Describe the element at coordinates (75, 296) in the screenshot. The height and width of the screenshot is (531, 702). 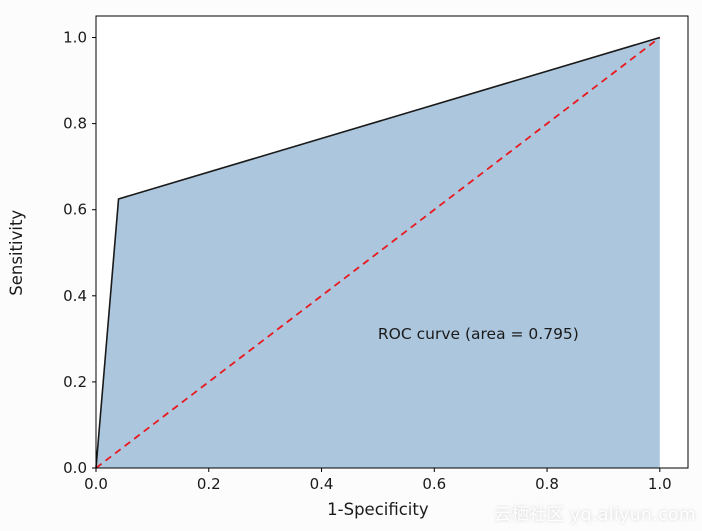
I see `y-tick-label: 0.4` at that location.